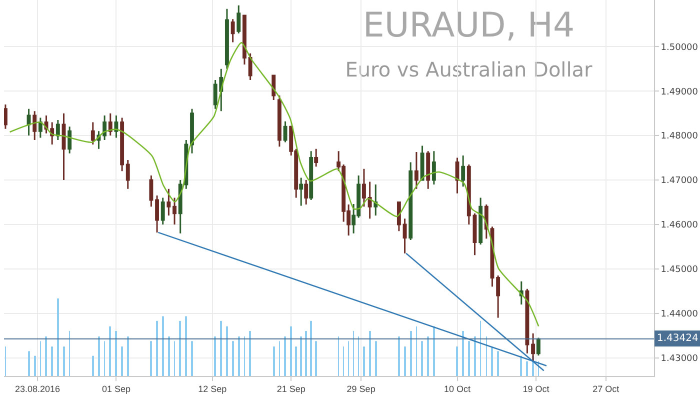 The height and width of the screenshot is (394, 700). Describe the element at coordinates (606, 389) in the screenshot. I see `x-tick-label: 27 Oct` at that location.